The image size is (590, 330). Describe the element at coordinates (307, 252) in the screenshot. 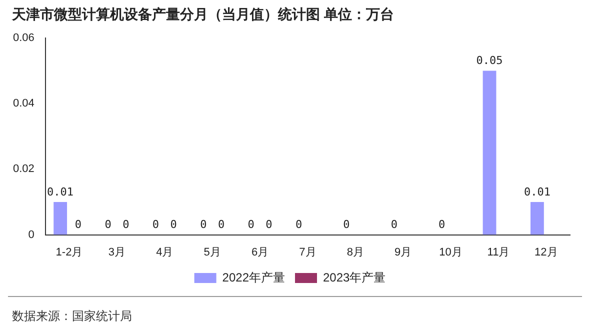

I see `x-tick-label: 7月` at that location.